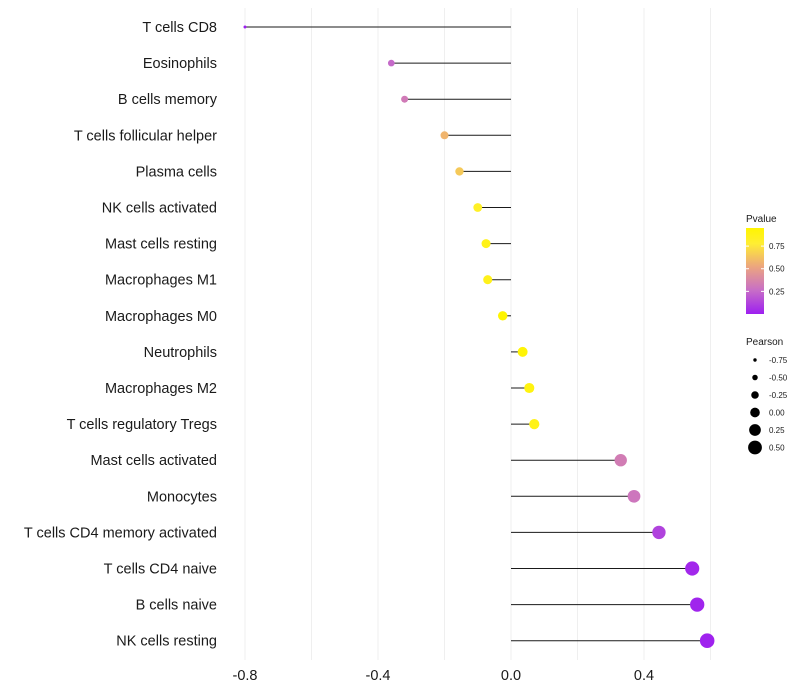 The height and width of the screenshot is (700, 800). What do you see at coordinates (159, 209) in the screenshot?
I see `category-label: NK cells activated` at bounding box center [159, 209].